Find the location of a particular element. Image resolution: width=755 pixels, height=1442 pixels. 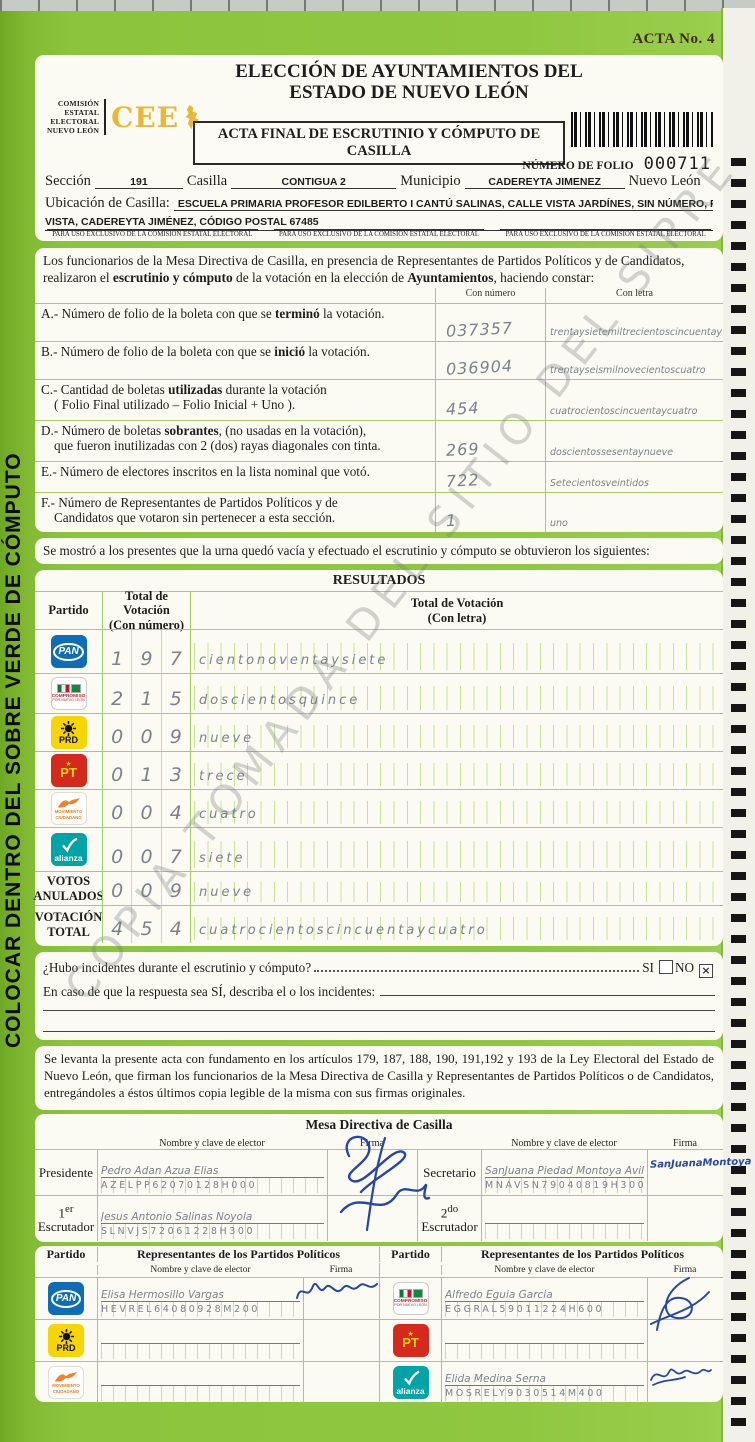

col-total-numero: Total de Votación (Con número) is located at coordinates (146, 610).